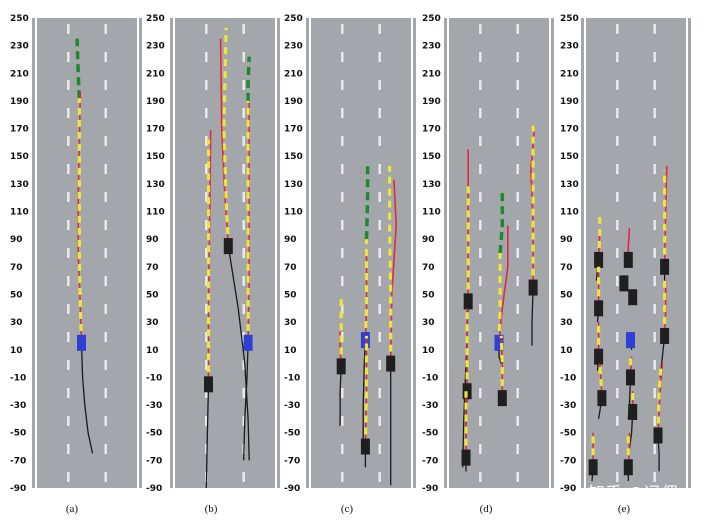 The image size is (720, 526). Describe the element at coordinates (361, 253) in the screenshot. I see `road-surface` at that location.